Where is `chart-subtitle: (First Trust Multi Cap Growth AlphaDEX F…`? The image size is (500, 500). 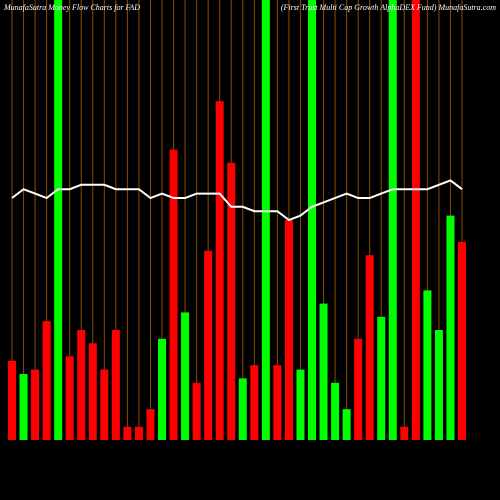 chart-subtitle: (First Trust Multi Cap Growth AlphaDEX F… is located at coordinates (388, 7).